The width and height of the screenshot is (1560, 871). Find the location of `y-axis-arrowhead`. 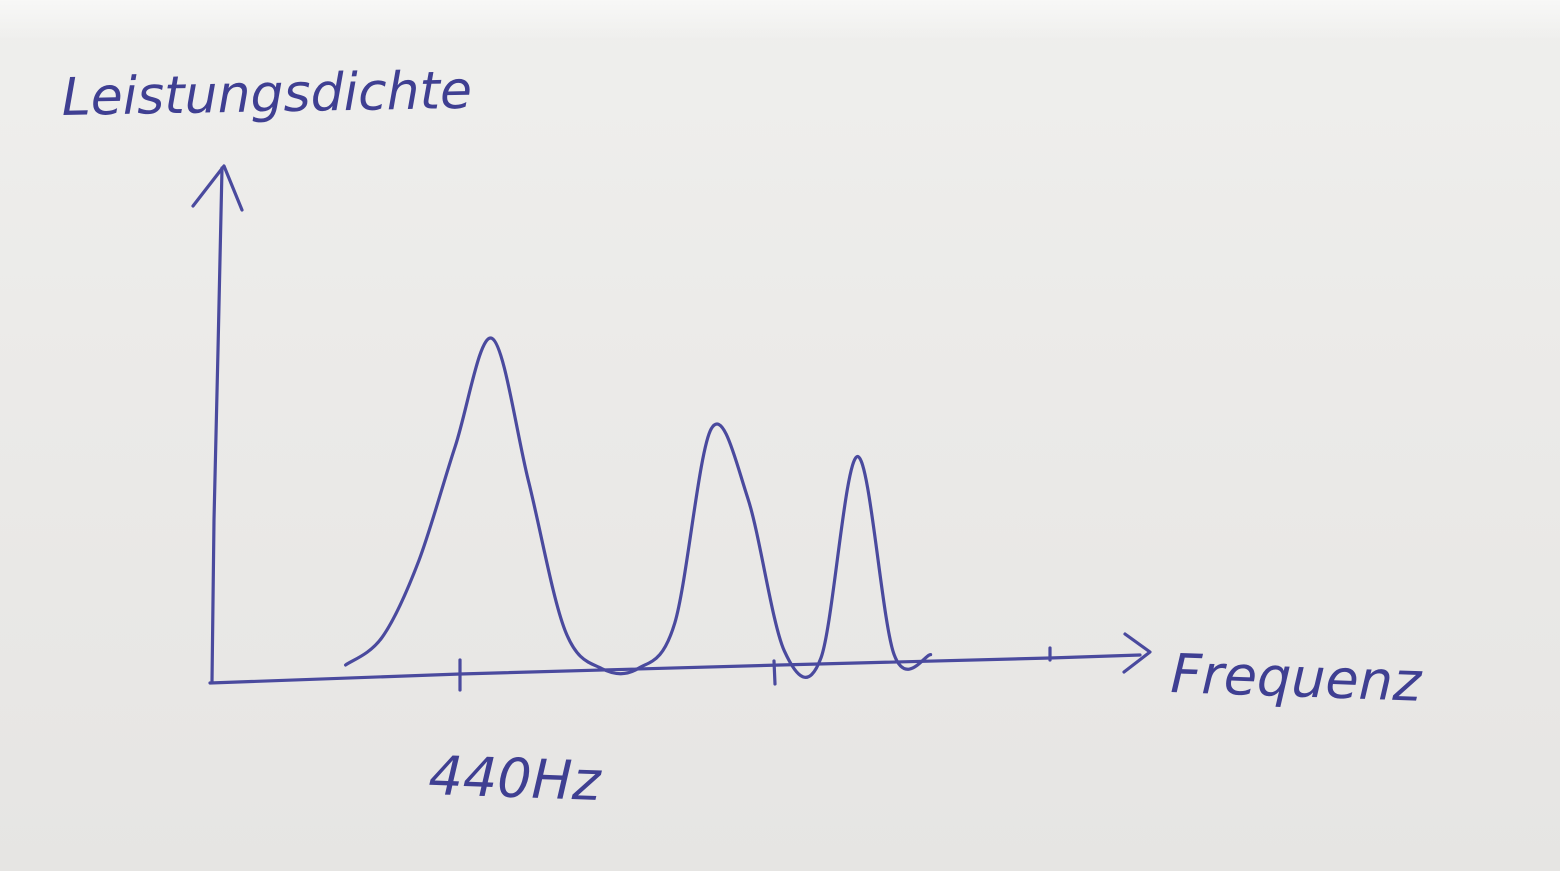

y-axis-arrowhead is located at coordinates (217, 188).